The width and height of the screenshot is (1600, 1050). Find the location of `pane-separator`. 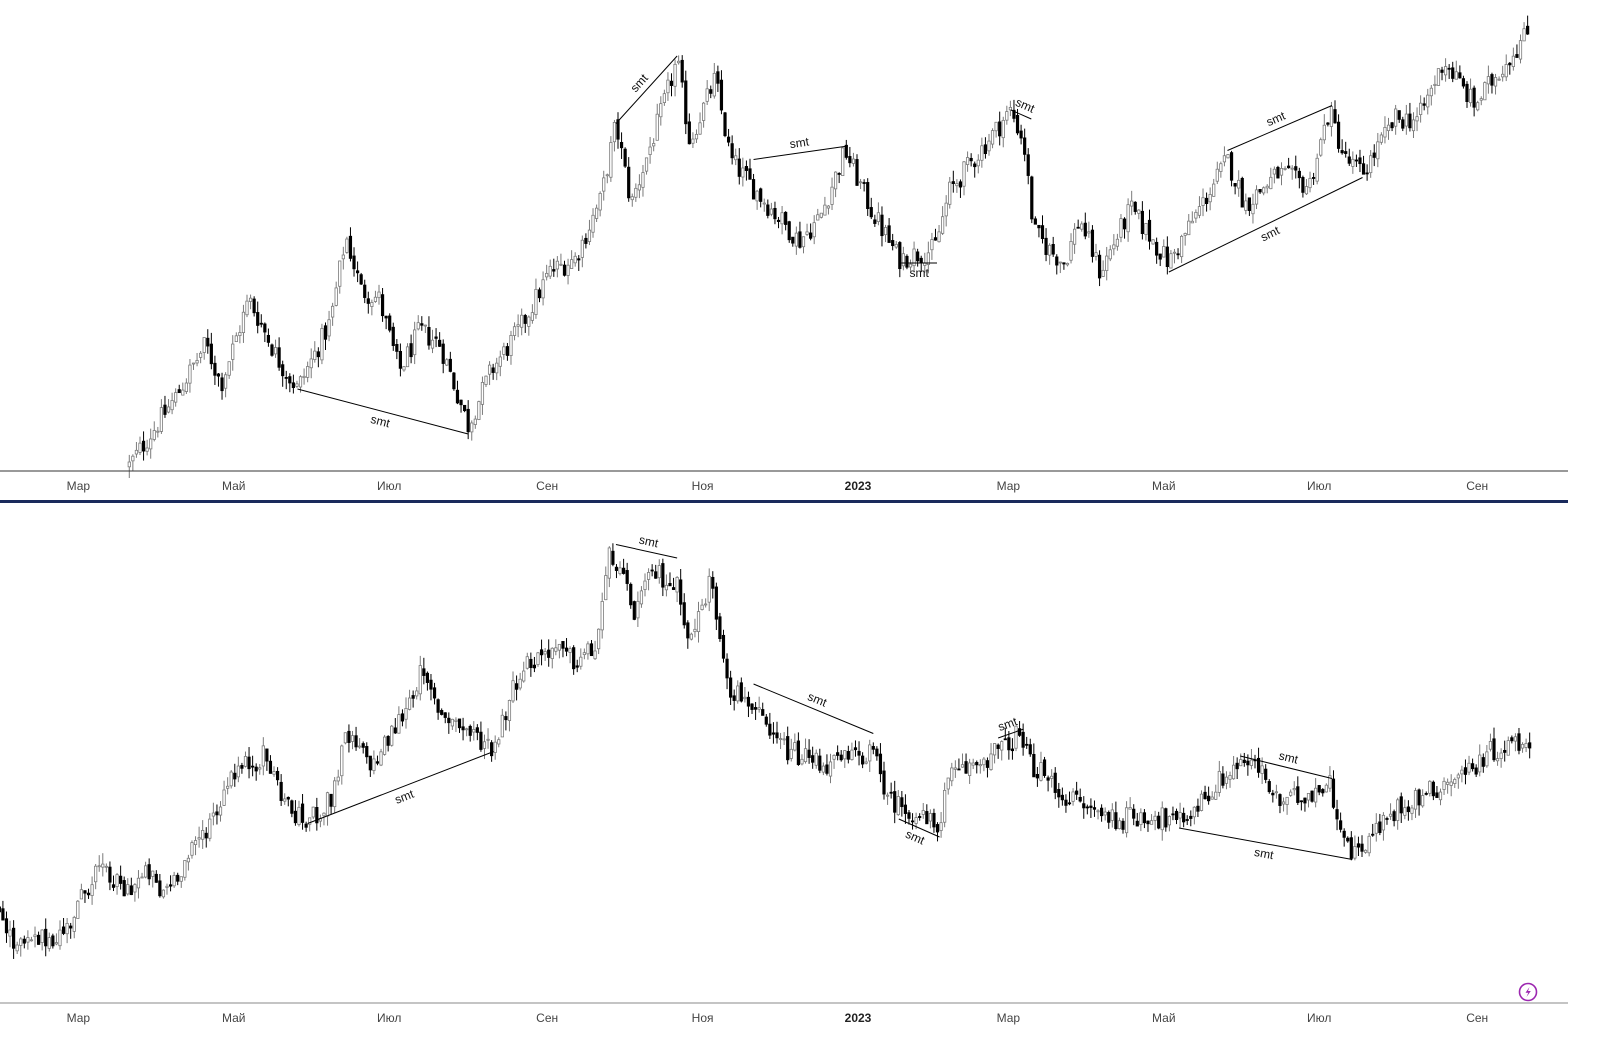

pane-separator is located at coordinates (784, 501).